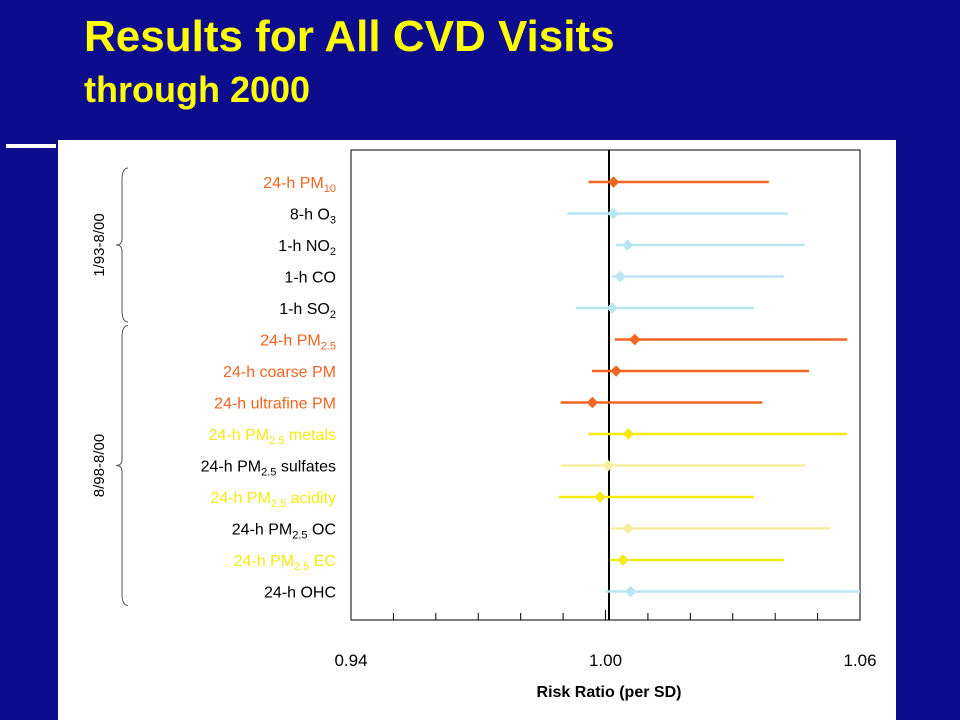 Image resolution: width=960 pixels, height=720 pixels. I want to click on row-label-text: 24-h OHC, so click(300, 593).